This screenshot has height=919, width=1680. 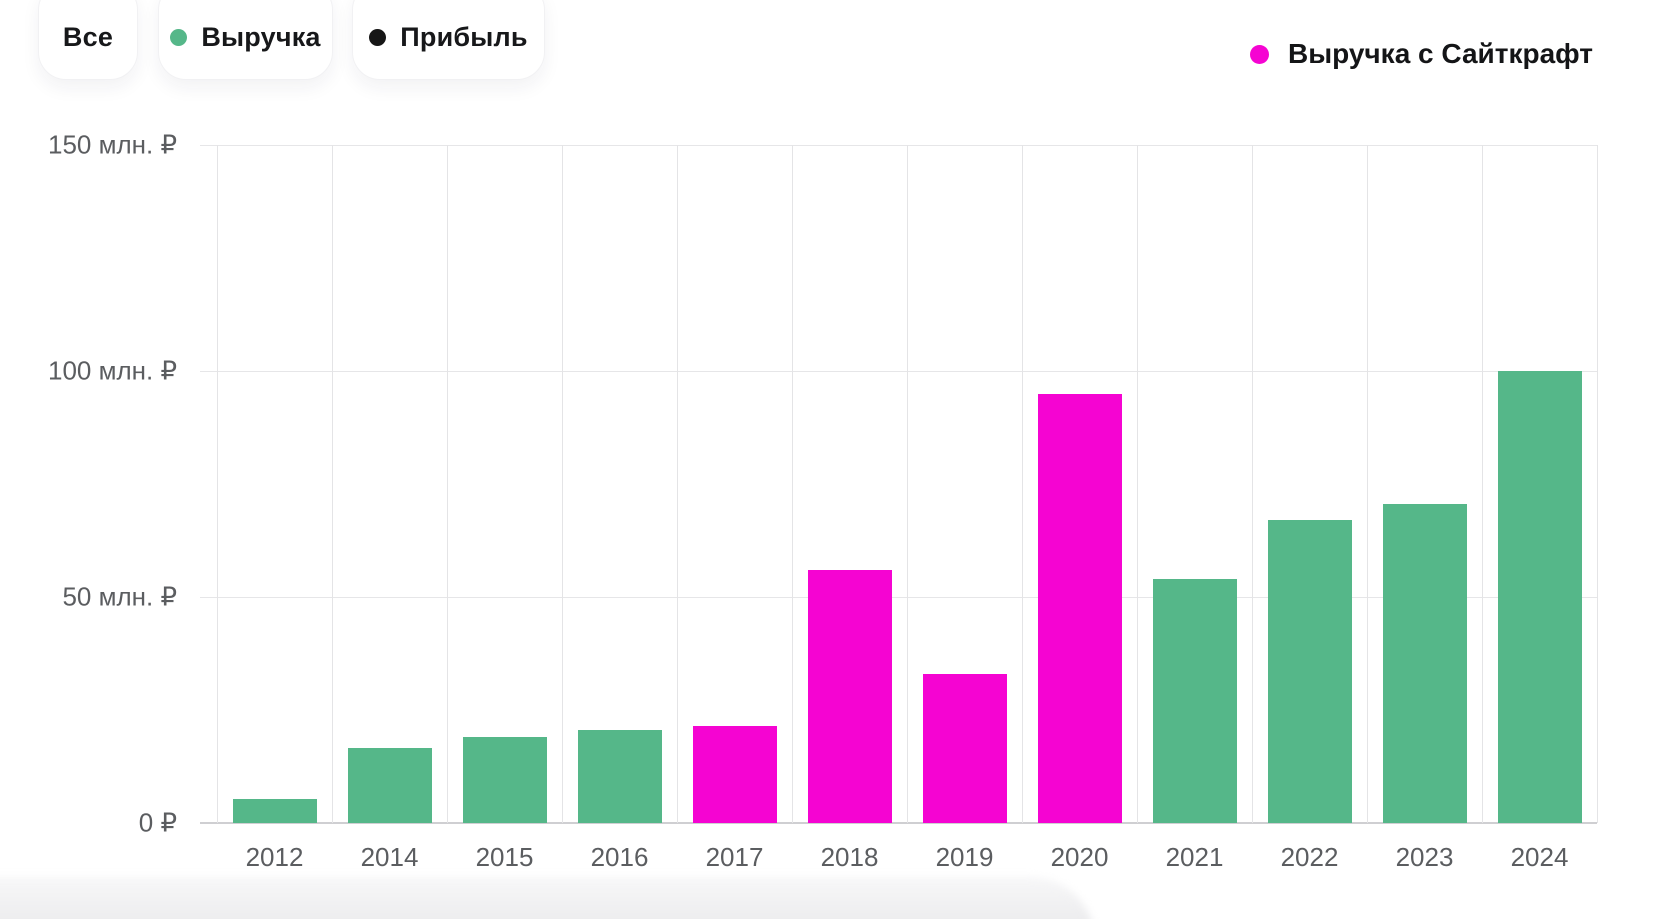 What do you see at coordinates (1440, 53) in the screenshot?
I see `legend-sitecraft-revenue-label: Выручка с Сайткрафт` at bounding box center [1440, 53].